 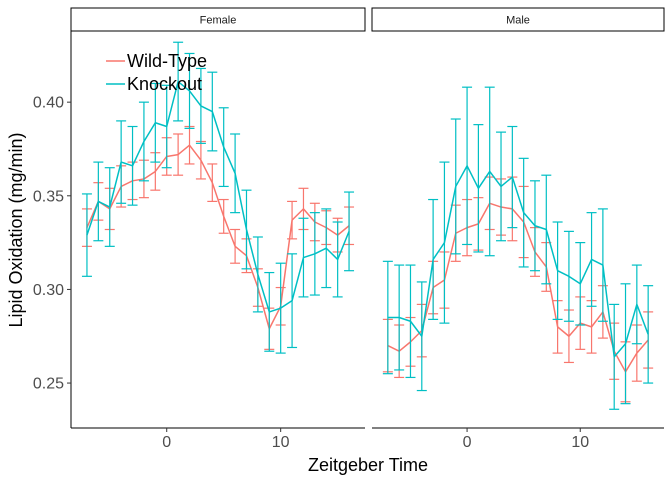 What do you see at coordinates (164, 84) in the screenshot?
I see `legend-label-knockout: Knockout` at bounding box center [164, 84].